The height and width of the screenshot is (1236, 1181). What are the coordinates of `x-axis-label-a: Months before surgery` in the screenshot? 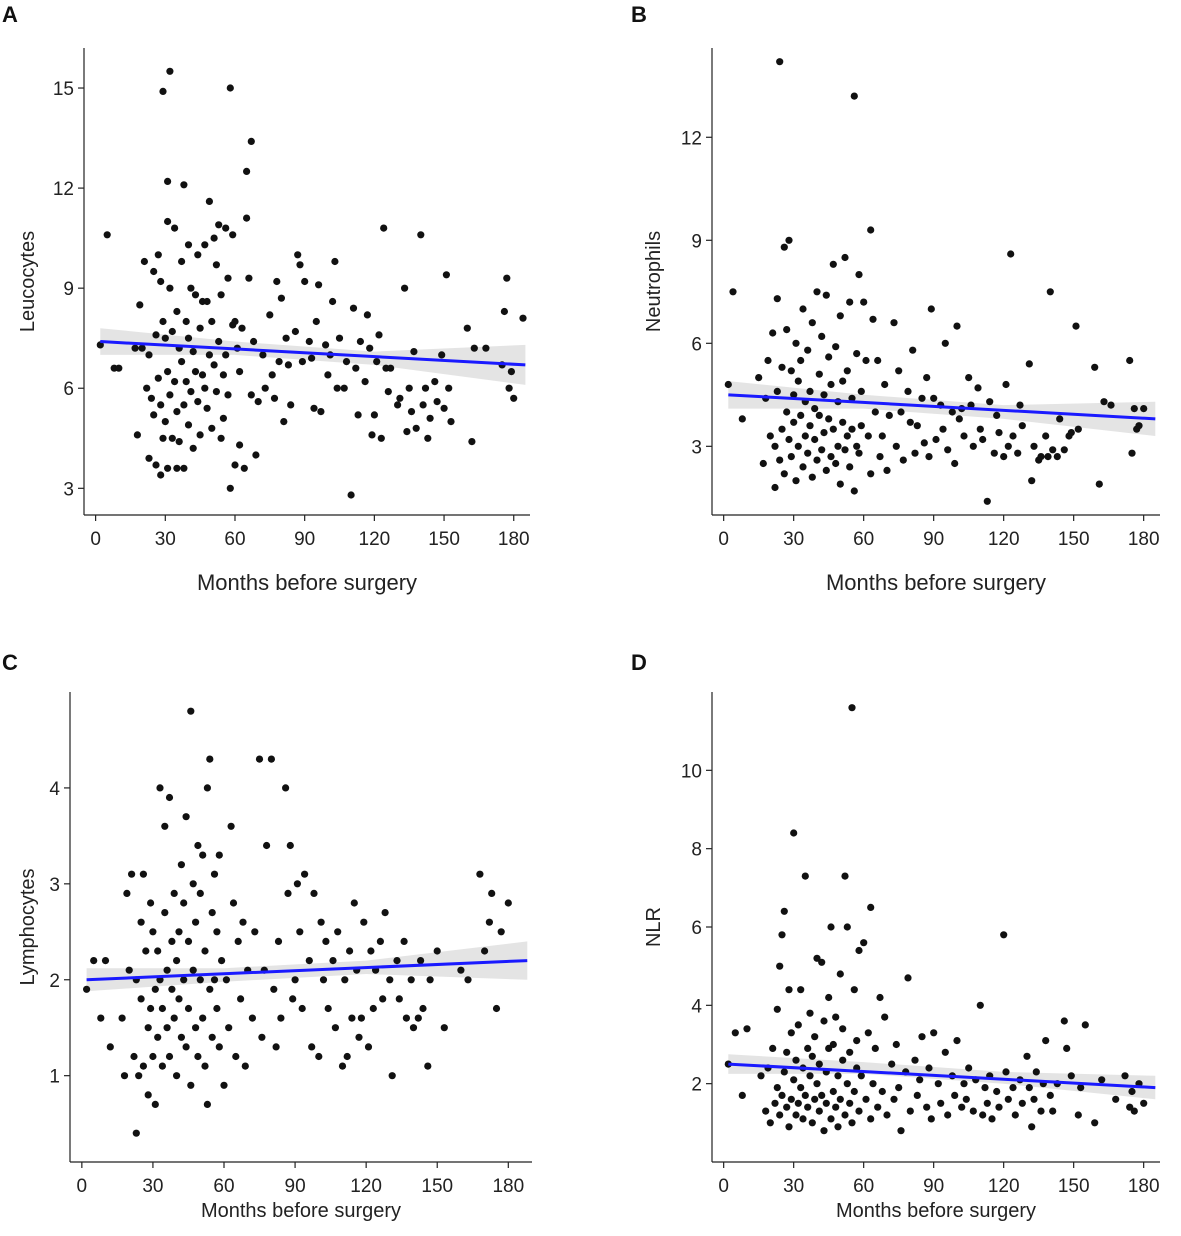 It's located at (307, 582).